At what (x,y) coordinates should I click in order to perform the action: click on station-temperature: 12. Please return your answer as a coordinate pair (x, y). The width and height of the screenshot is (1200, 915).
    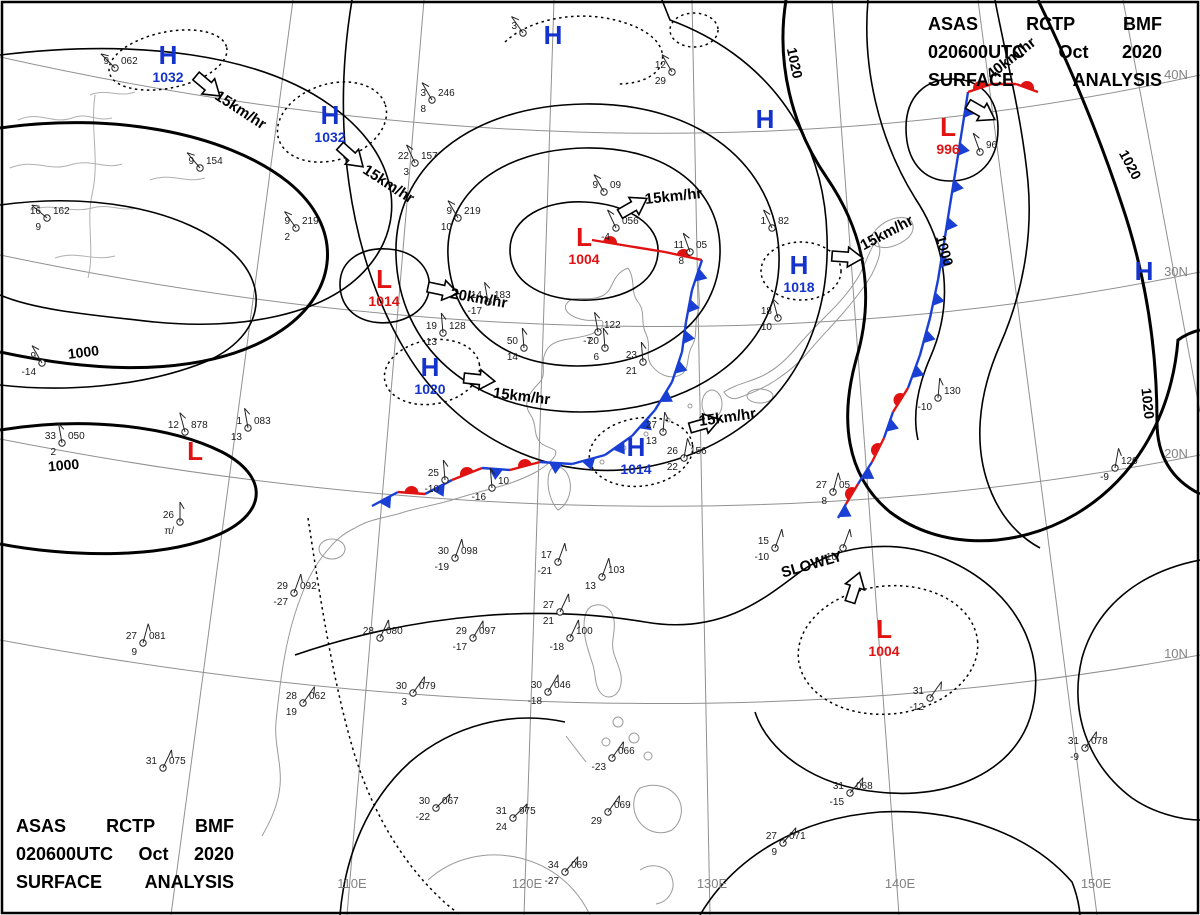
    Looking at the image, I should click on (174, 425).